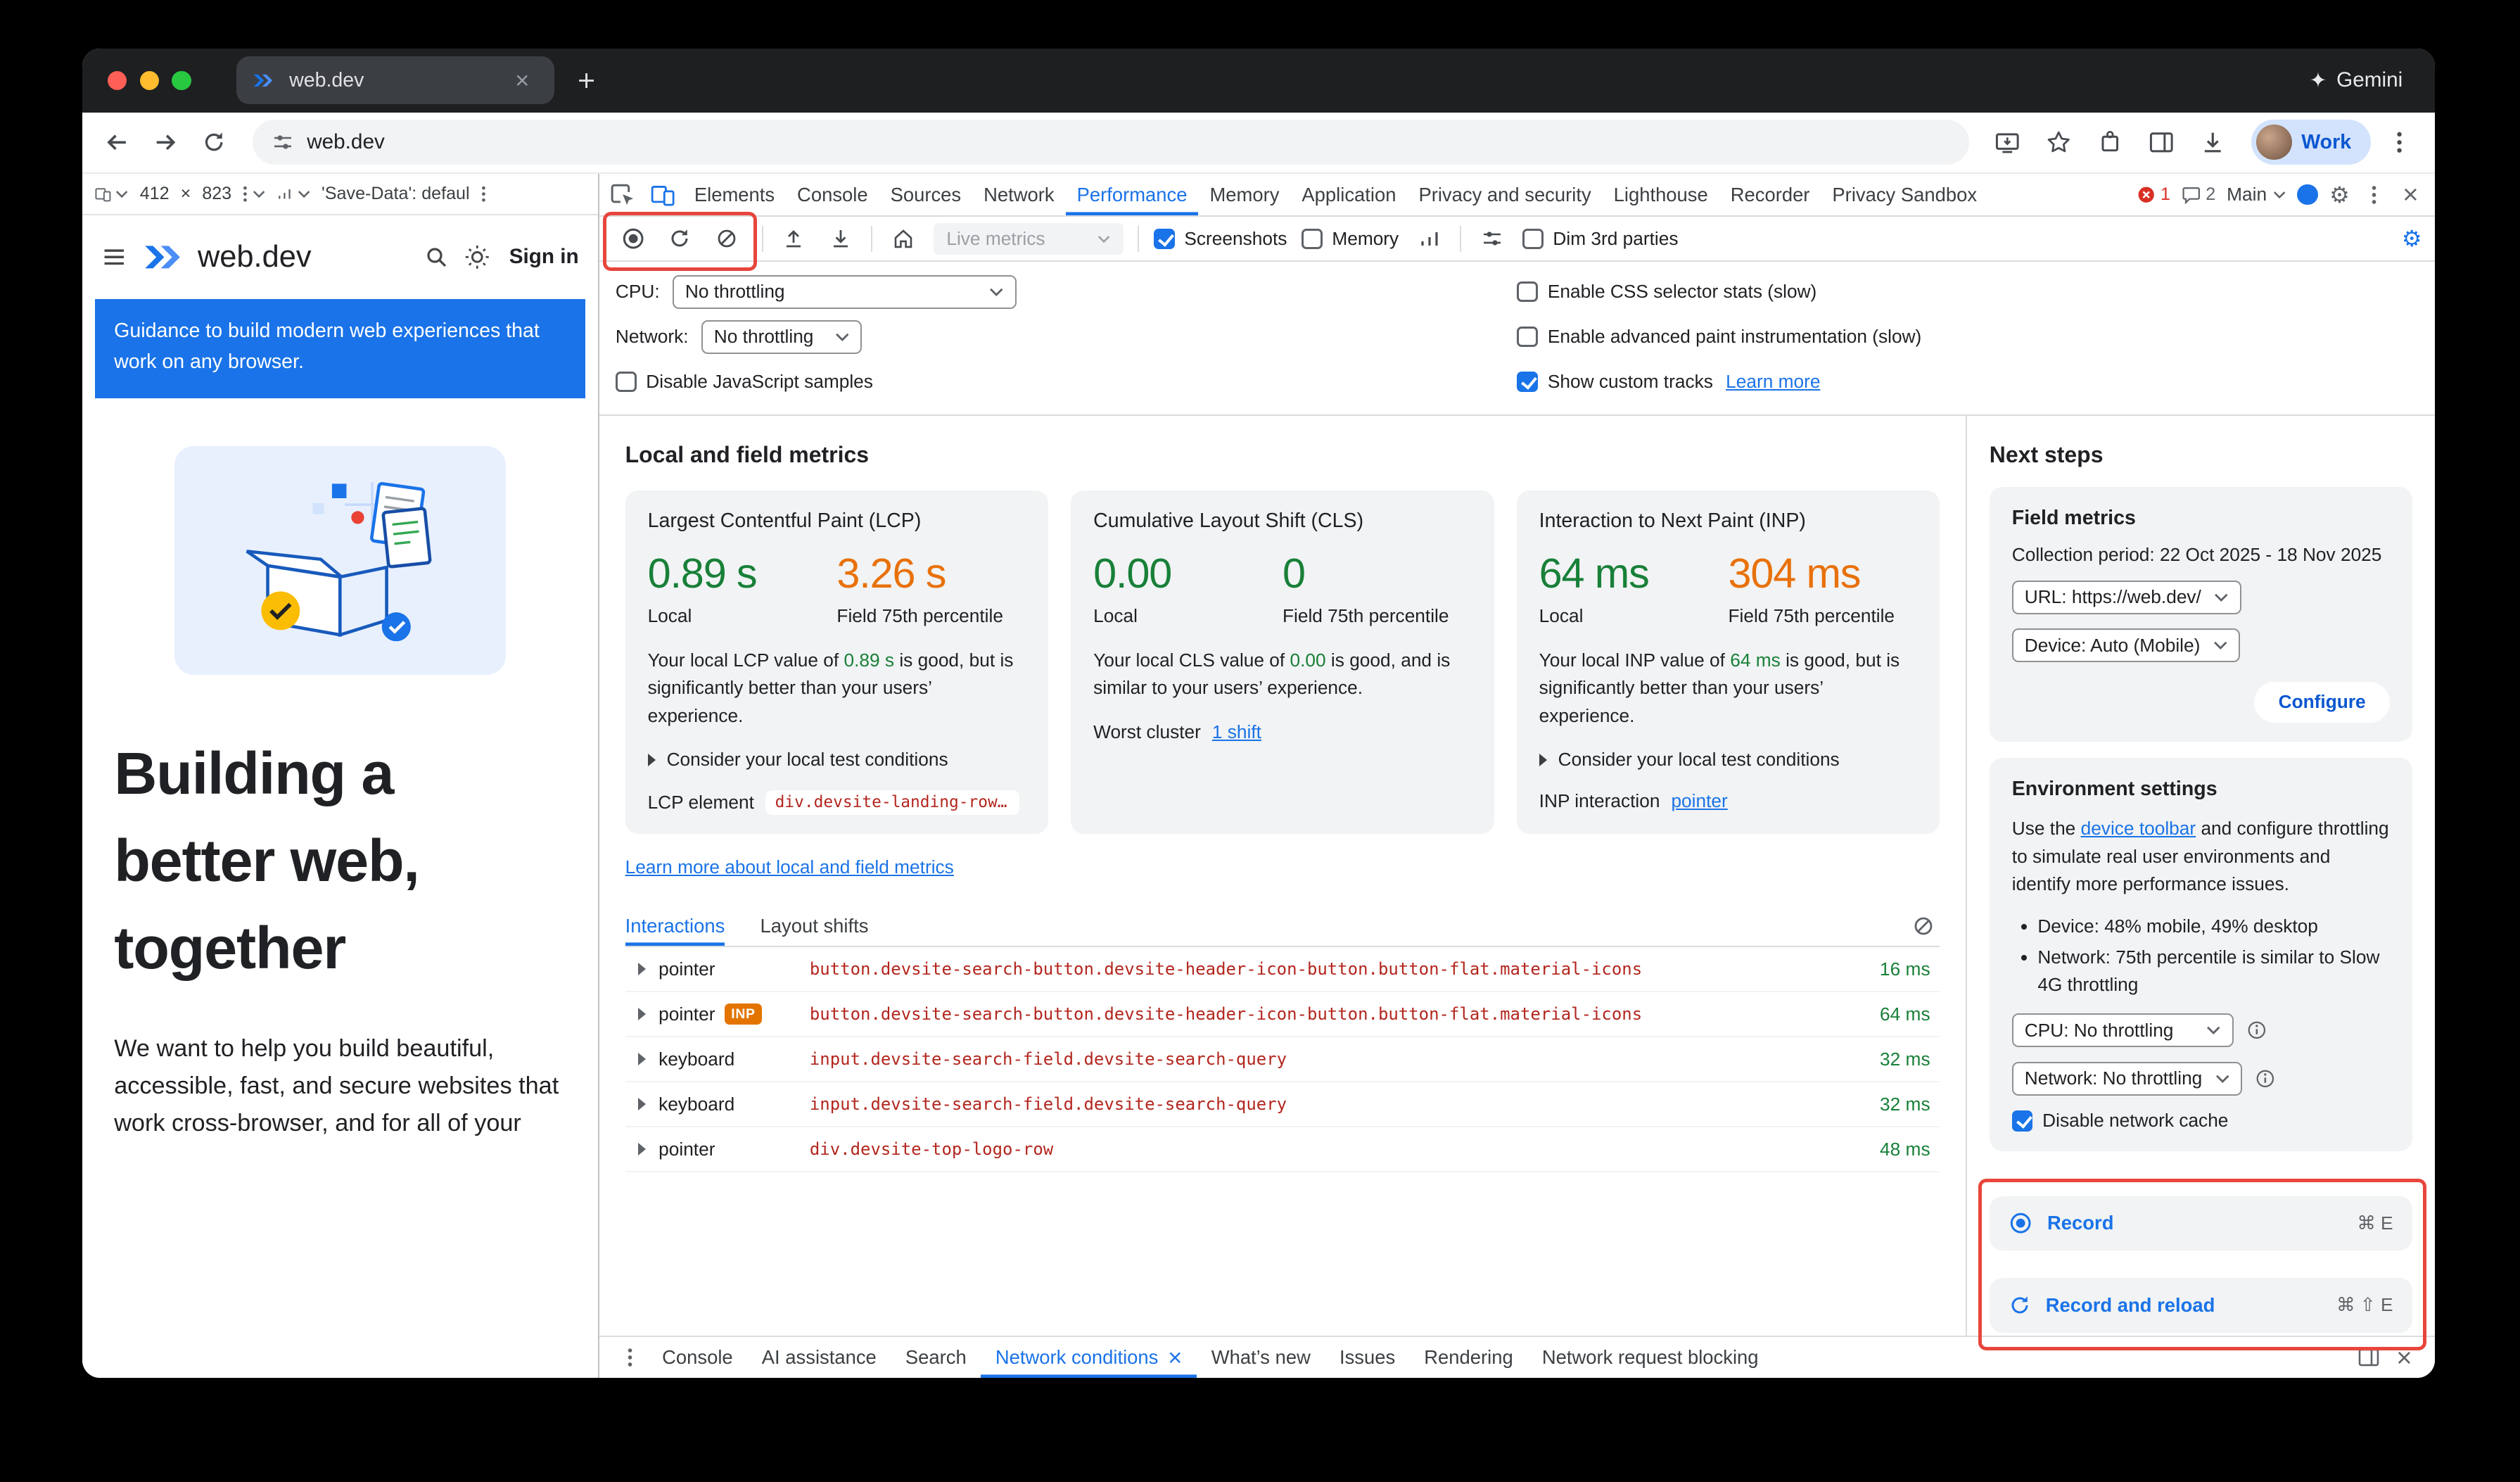  What do you see at coordinates (2339, 195) in the screenshot?
I see `devtools-settings-button: ⚙` at bounding box center [2339, 195].